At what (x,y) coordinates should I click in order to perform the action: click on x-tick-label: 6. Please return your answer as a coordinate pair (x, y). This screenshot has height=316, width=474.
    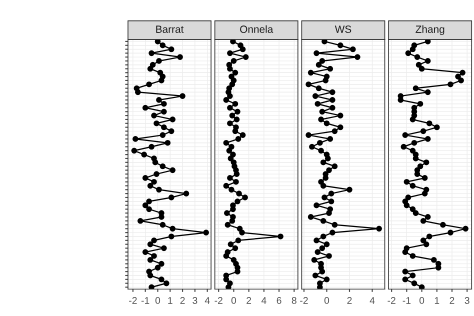
    Looking at the image, I should click on (279, 300).